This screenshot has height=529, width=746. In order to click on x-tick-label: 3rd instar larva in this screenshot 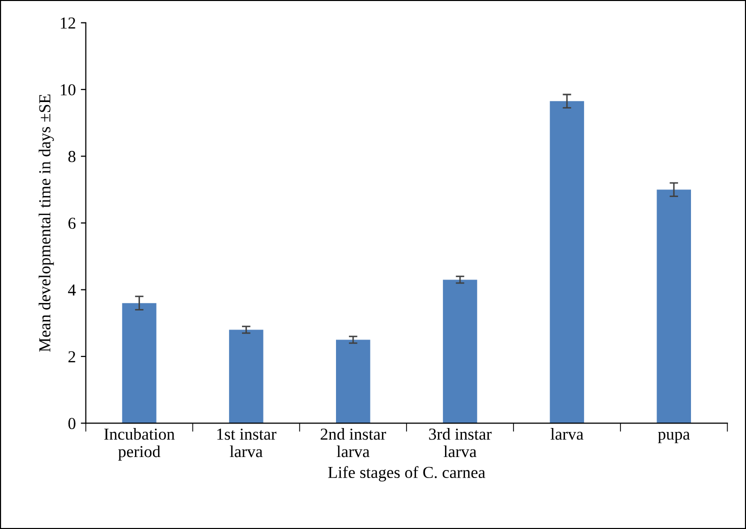, I will do `click(460, 443)`.